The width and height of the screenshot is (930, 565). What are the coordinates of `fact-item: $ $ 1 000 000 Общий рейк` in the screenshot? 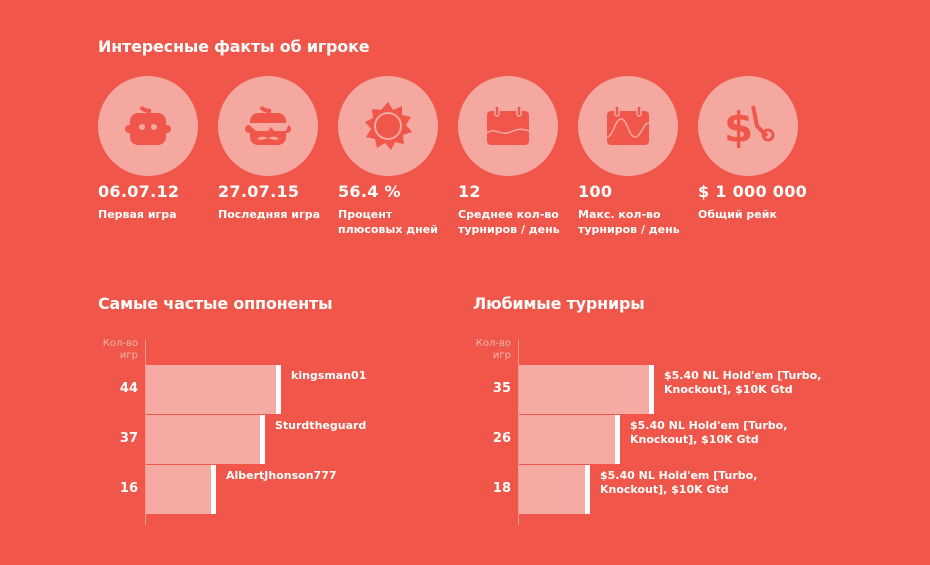 It's located at (753, 149).